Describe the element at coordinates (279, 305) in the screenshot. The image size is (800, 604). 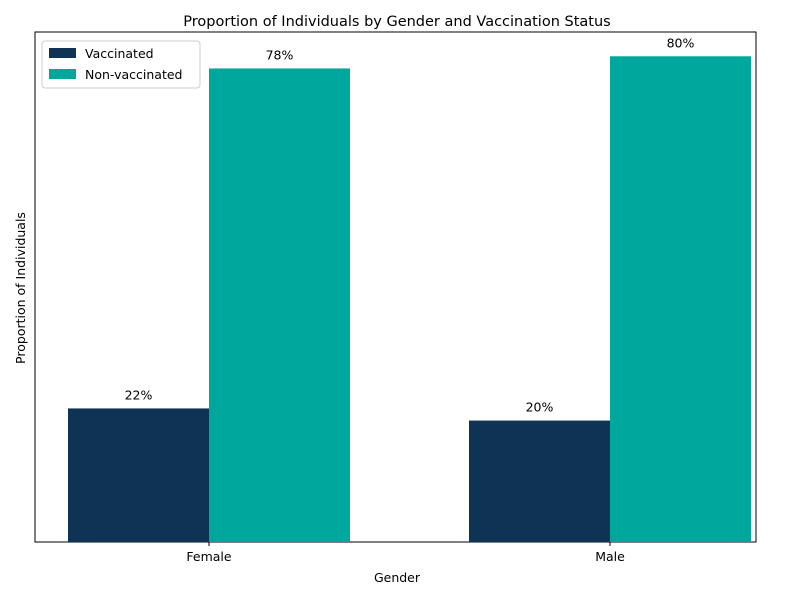
I see `bar-non-vaccinated-female` at that location.